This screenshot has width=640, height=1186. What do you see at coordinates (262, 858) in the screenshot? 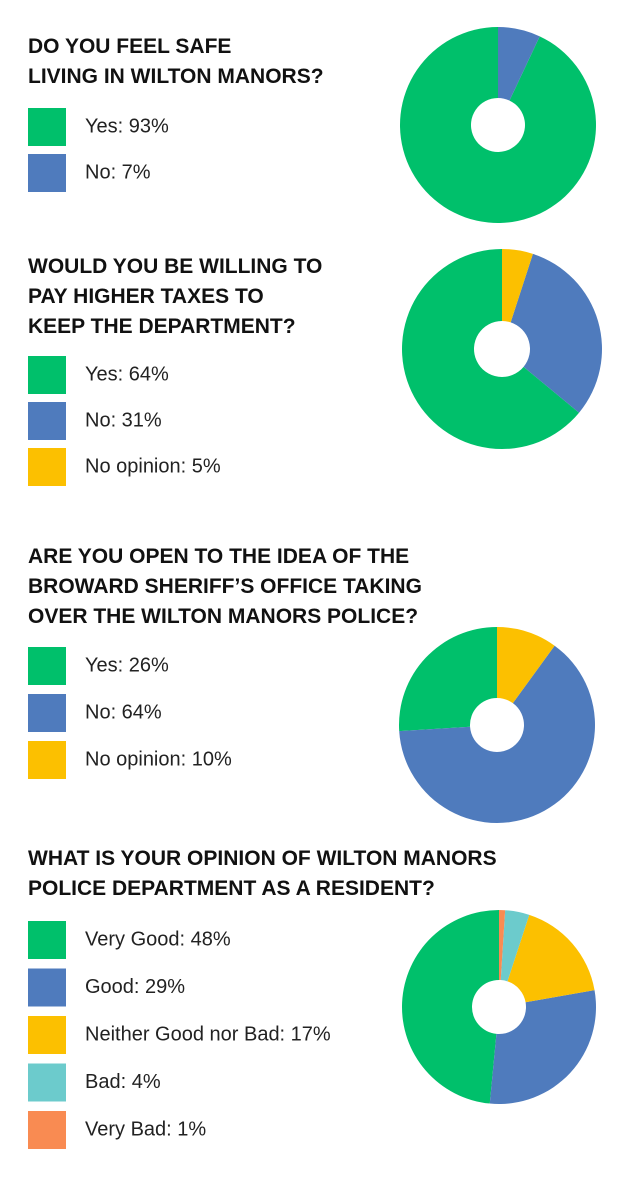
I see `chart-title: WHAT IS YOUR OPINION OF WILTON MANORS` at bounding box center [262, 858].